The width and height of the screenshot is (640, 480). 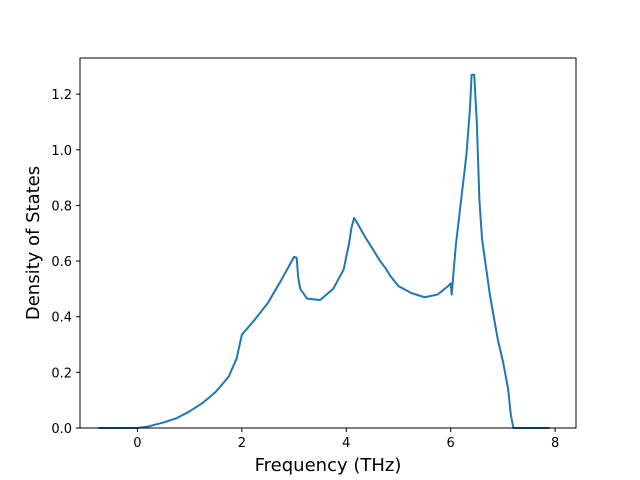 I want to click on y-tick-label: 0.0, so click(x=61, y=429).